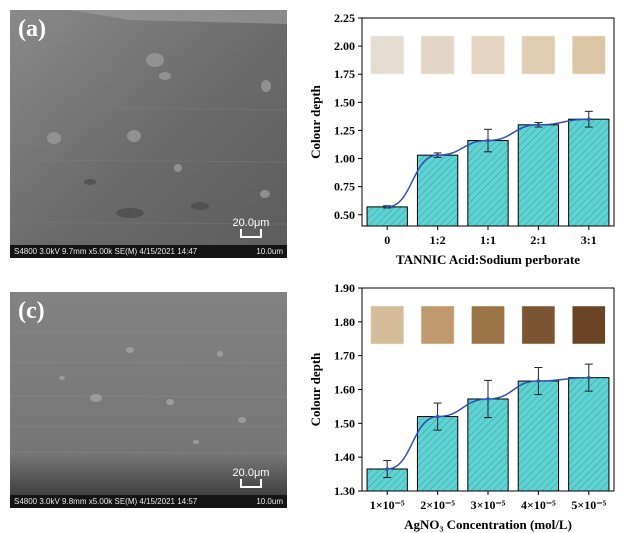 The image size is (625, 533). I want to click on chart-b-ylabel: Colour depth, so click(315, 121).